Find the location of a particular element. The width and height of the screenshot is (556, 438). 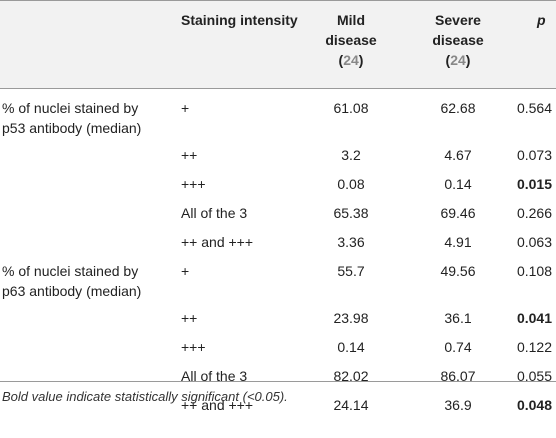

cell-severe: 0.74 is located at coordinates (458, 347).